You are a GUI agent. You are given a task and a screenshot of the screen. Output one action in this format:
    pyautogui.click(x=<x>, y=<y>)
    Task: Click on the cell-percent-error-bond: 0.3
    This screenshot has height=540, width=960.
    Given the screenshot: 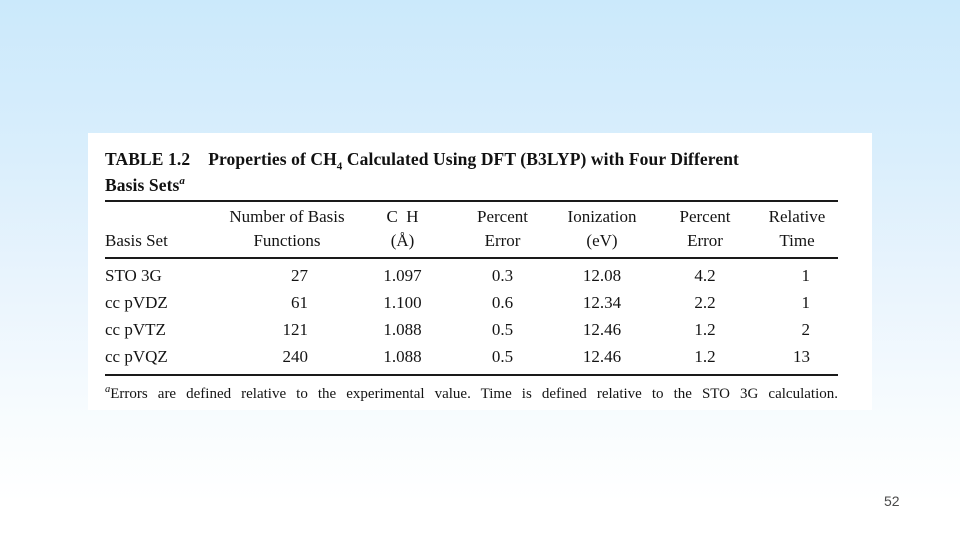 What is the action you would take?
    pyautogui.click(x=502, y=275)
    